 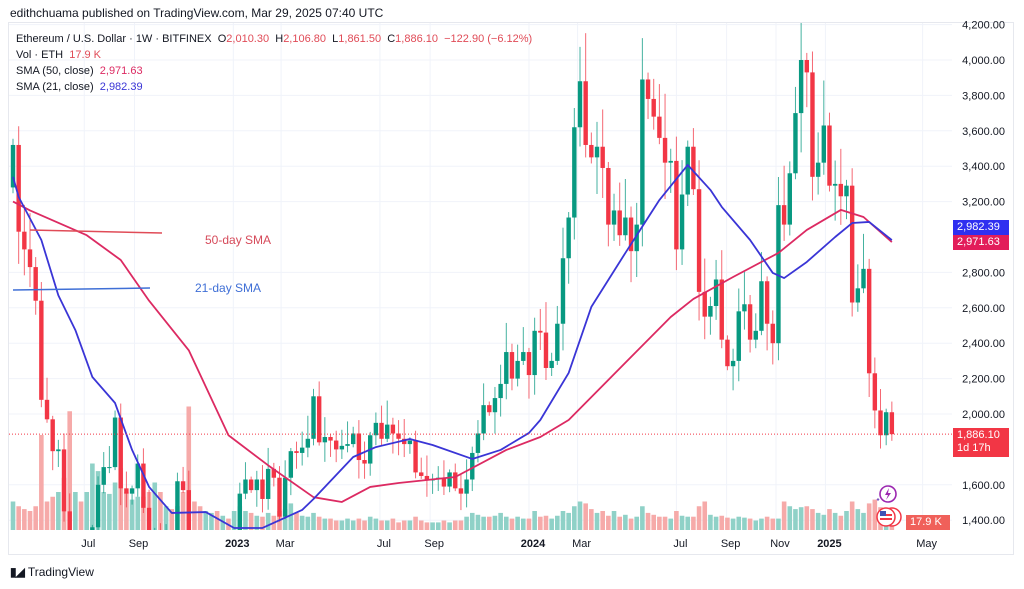 What do you see at coordinates (335, 39) in the screenshot?
I see `low-label: L` at bounding box center [335, 39].